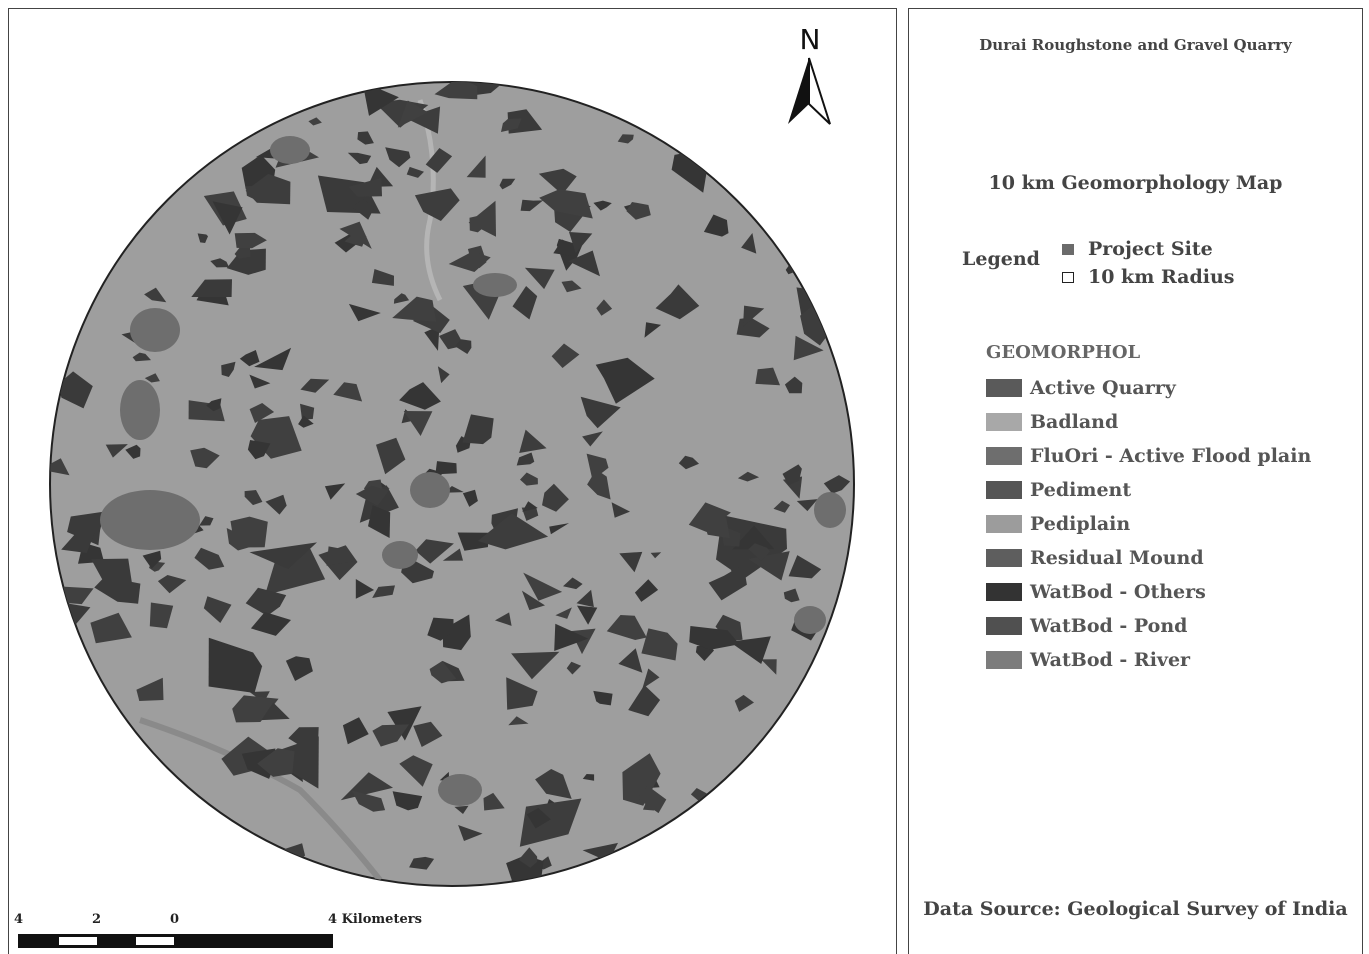 The height and width of the screenshot is (954, 1369). I want to click on scale-labels: 4 2 0 4 Kilometers, so click(450, 922).